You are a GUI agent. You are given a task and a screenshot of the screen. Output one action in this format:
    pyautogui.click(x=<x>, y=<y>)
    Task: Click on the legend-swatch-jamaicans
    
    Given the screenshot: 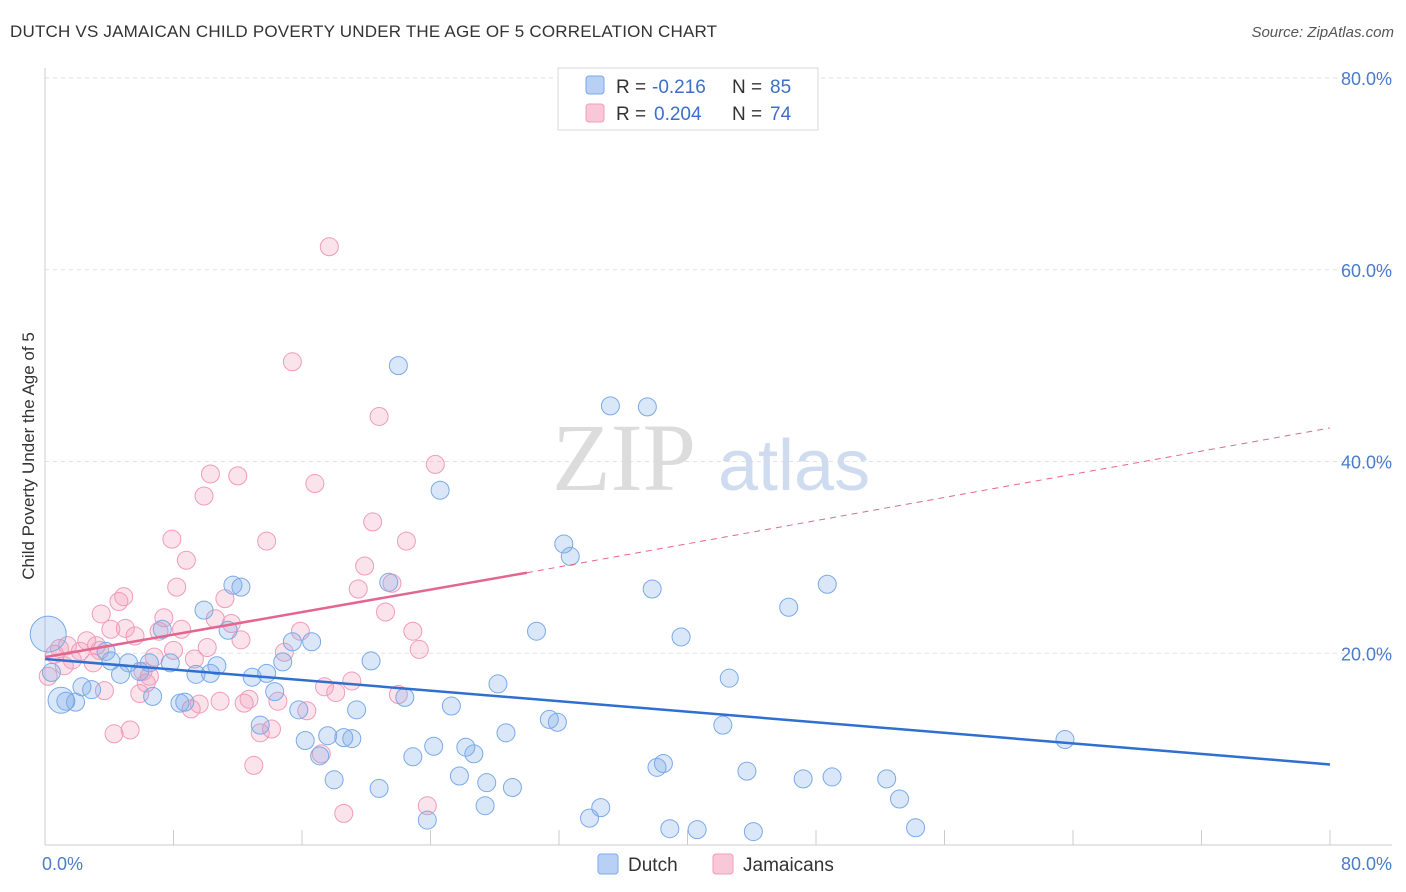 What is the action you would take?
    pyautogui.click(x=723, y=864)
    